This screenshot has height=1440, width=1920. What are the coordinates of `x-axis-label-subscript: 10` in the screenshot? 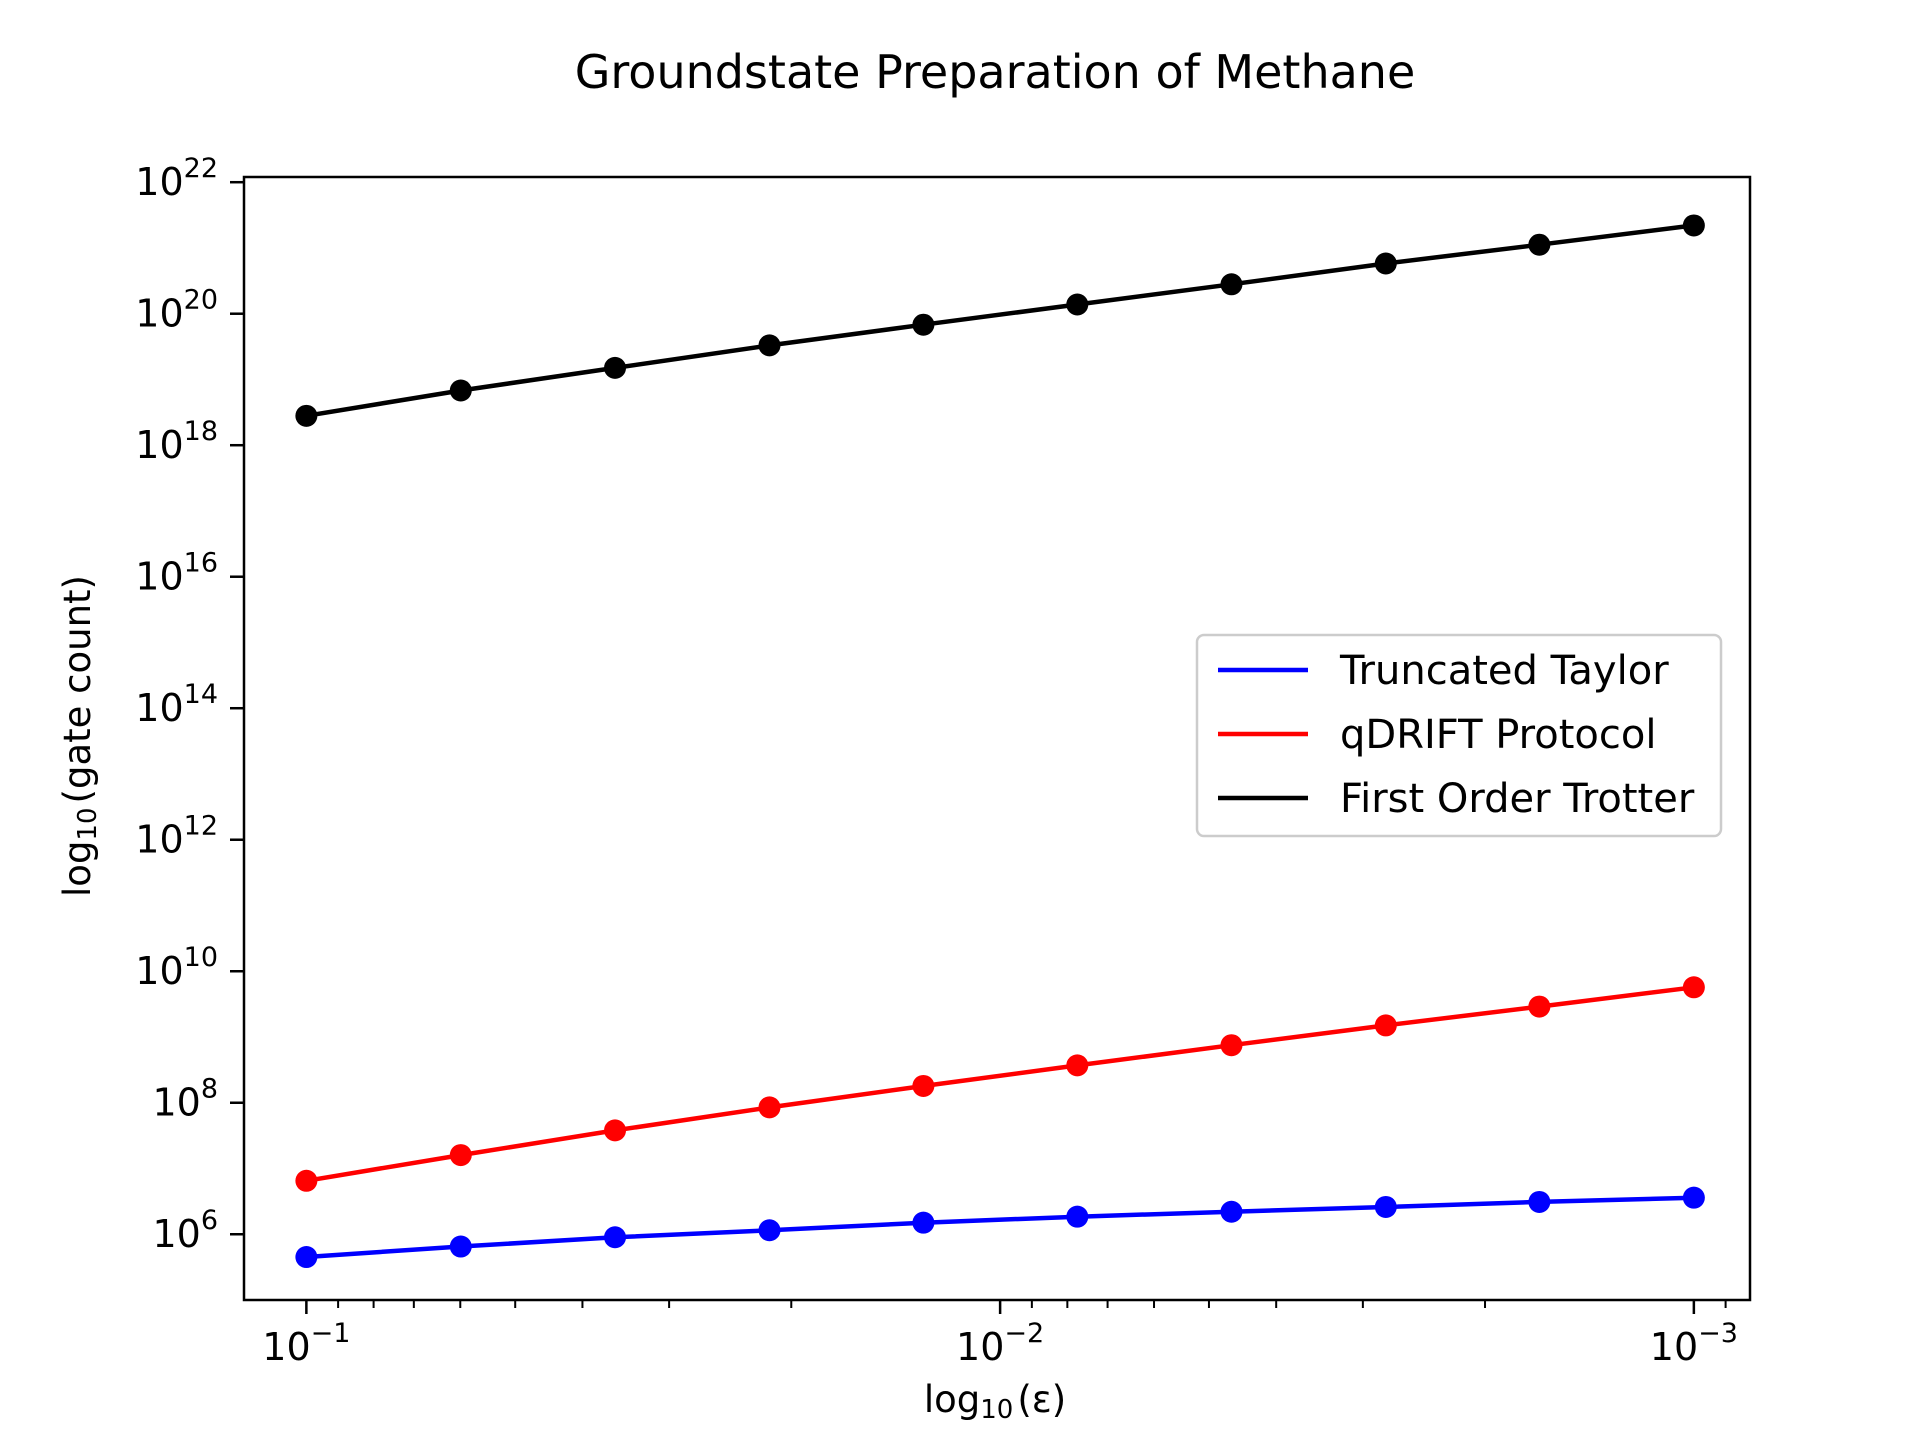 It's located at (996, 1410).